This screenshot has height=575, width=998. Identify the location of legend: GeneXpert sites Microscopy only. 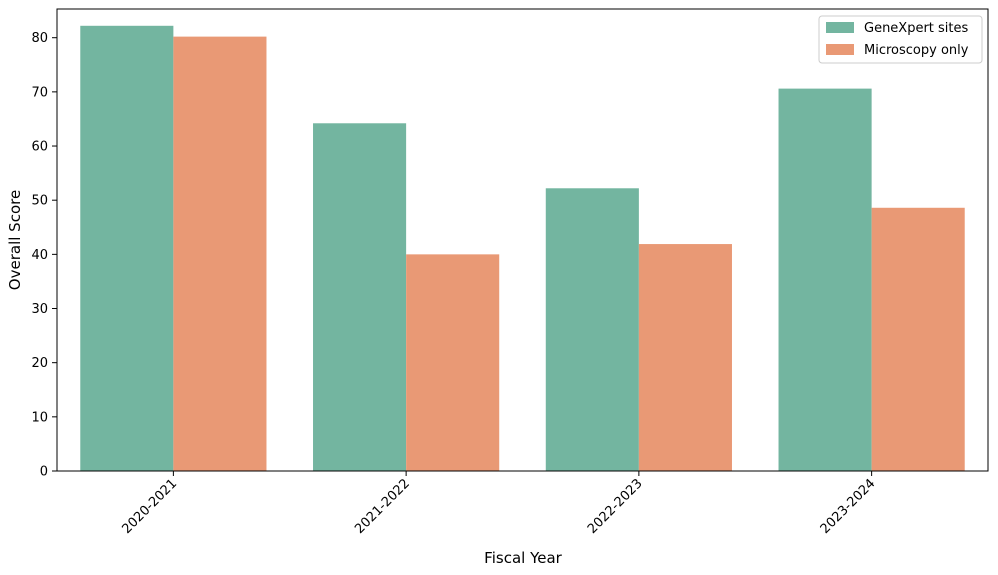
(900, 39).